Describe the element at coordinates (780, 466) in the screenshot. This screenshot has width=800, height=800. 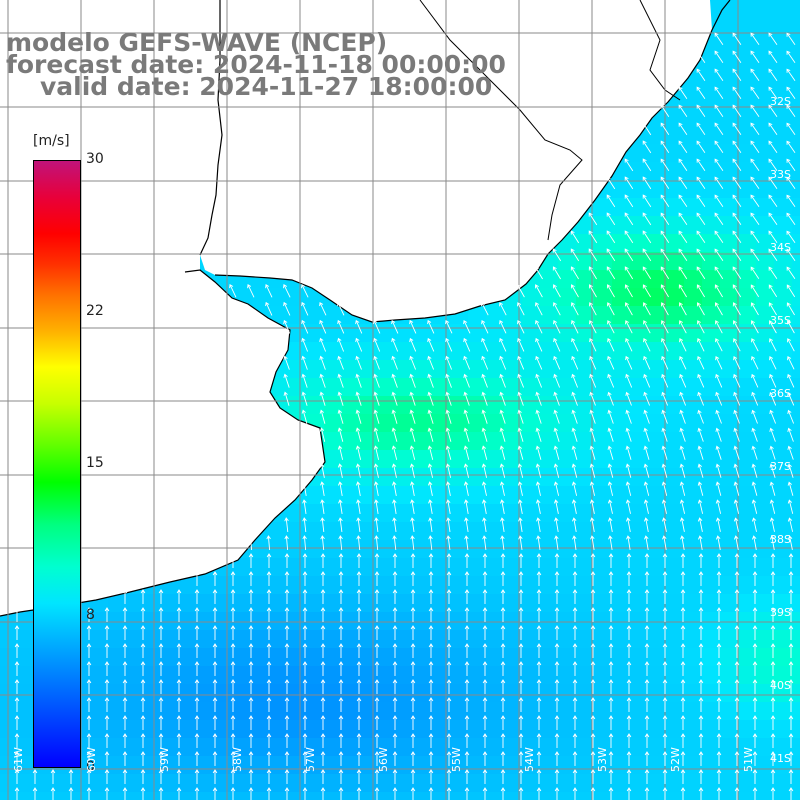
I see `latitude-label: 37S` at that location.